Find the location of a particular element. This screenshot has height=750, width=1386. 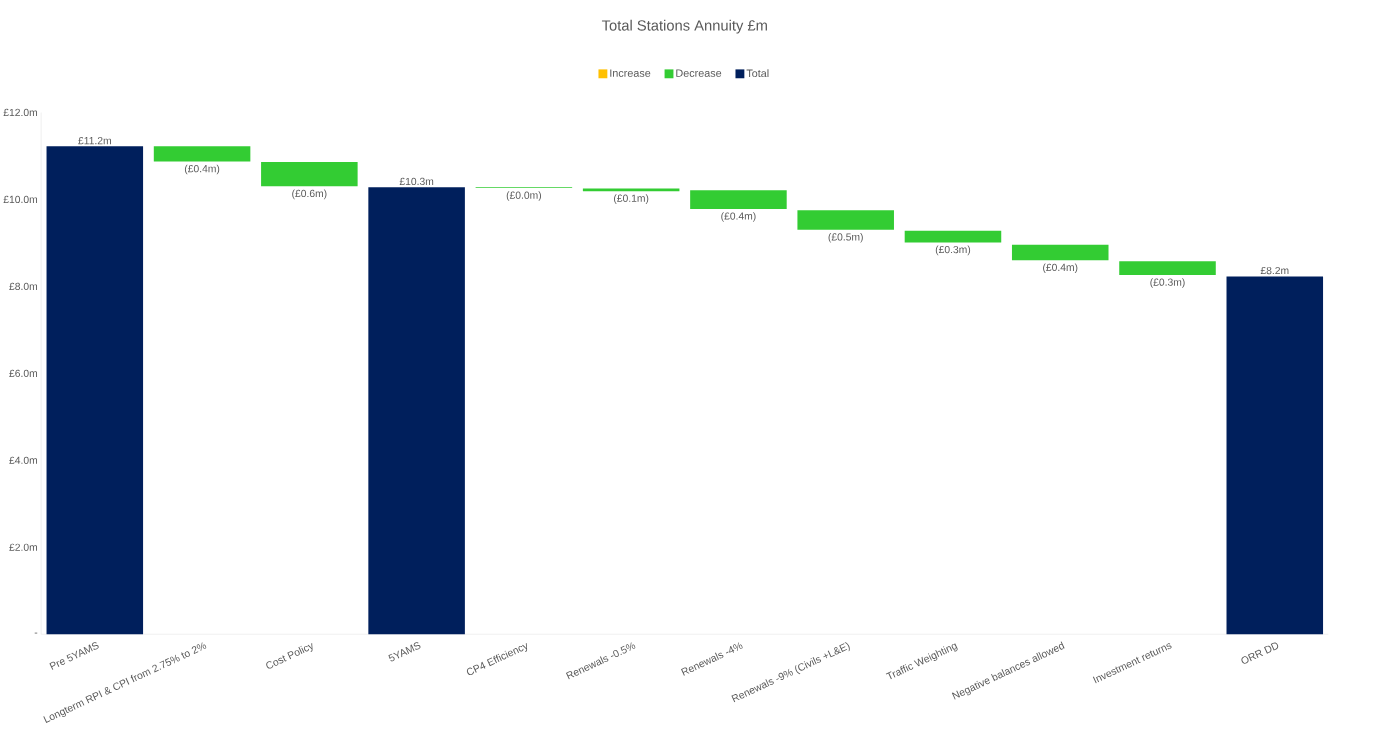

data-label: (£0.6m) is located at coordinates (309, 194).